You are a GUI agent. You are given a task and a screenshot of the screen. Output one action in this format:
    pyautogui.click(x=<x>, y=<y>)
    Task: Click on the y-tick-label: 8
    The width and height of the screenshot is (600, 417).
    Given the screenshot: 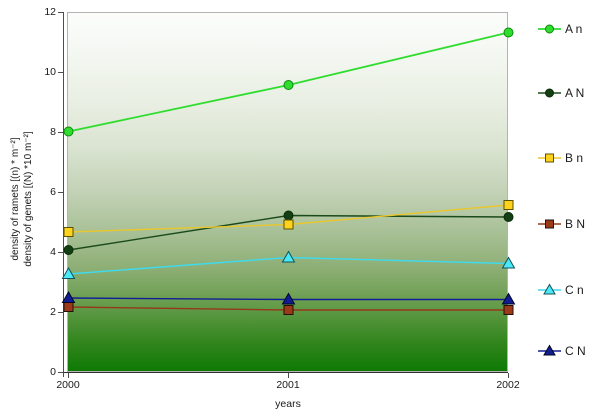 What is the action you would take?
    pyautogui.click(x=53, y=132)
    